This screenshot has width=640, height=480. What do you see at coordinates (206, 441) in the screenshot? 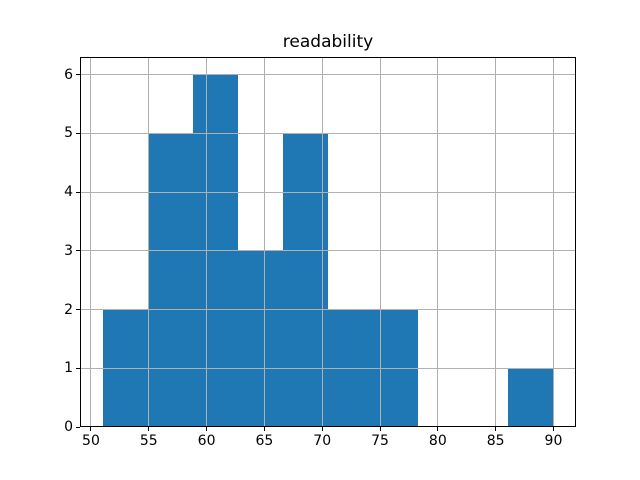
I see `x-tick-label: 60` at bounding box center [206, 441].